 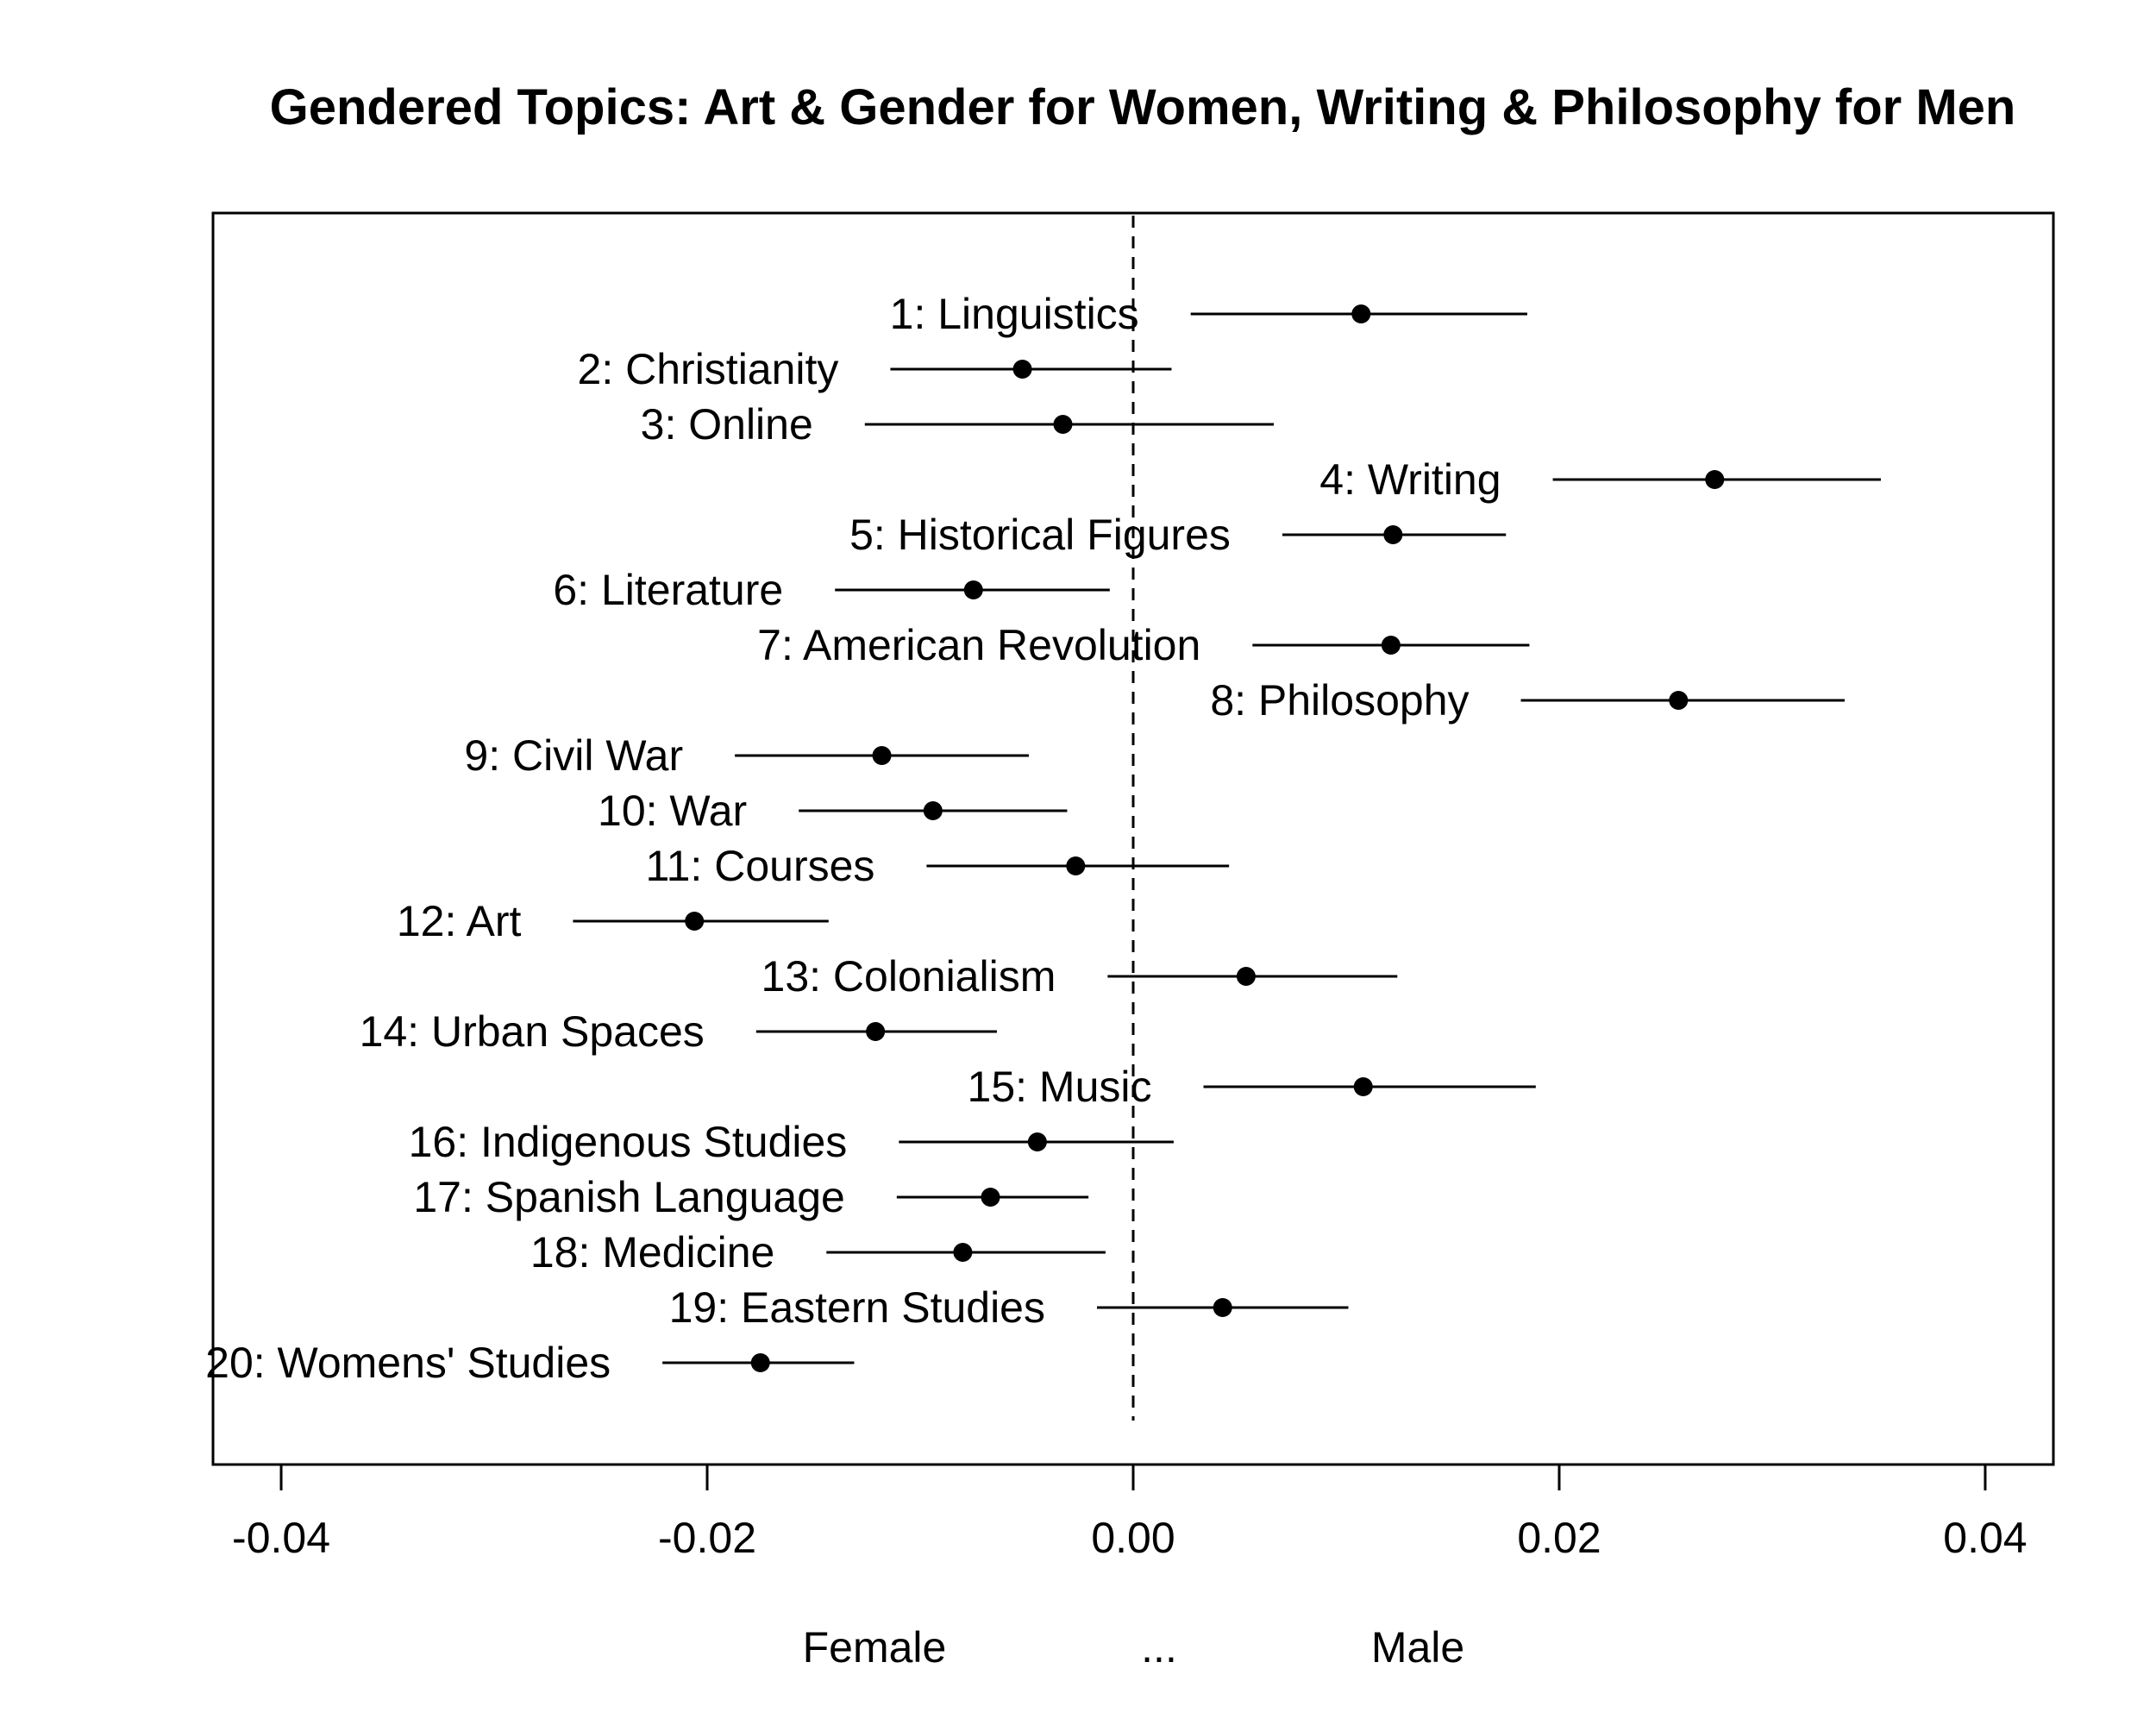 I want to click on x-tick-label: 0.02, so click(x=1559, y=1538).